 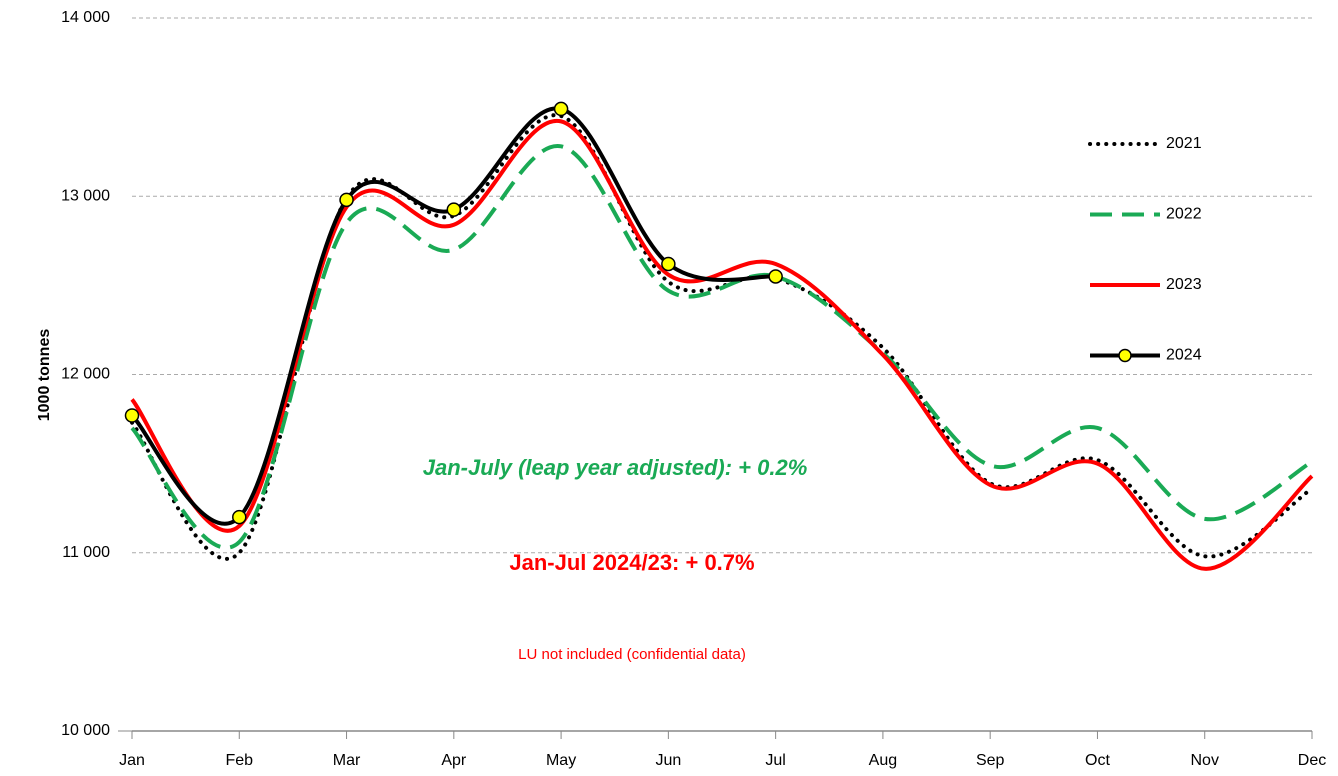 What do you see at coordinates (347, 760) in the screenshot?
I see `x-tick-label: Mar` at bounding box center [347, 760].